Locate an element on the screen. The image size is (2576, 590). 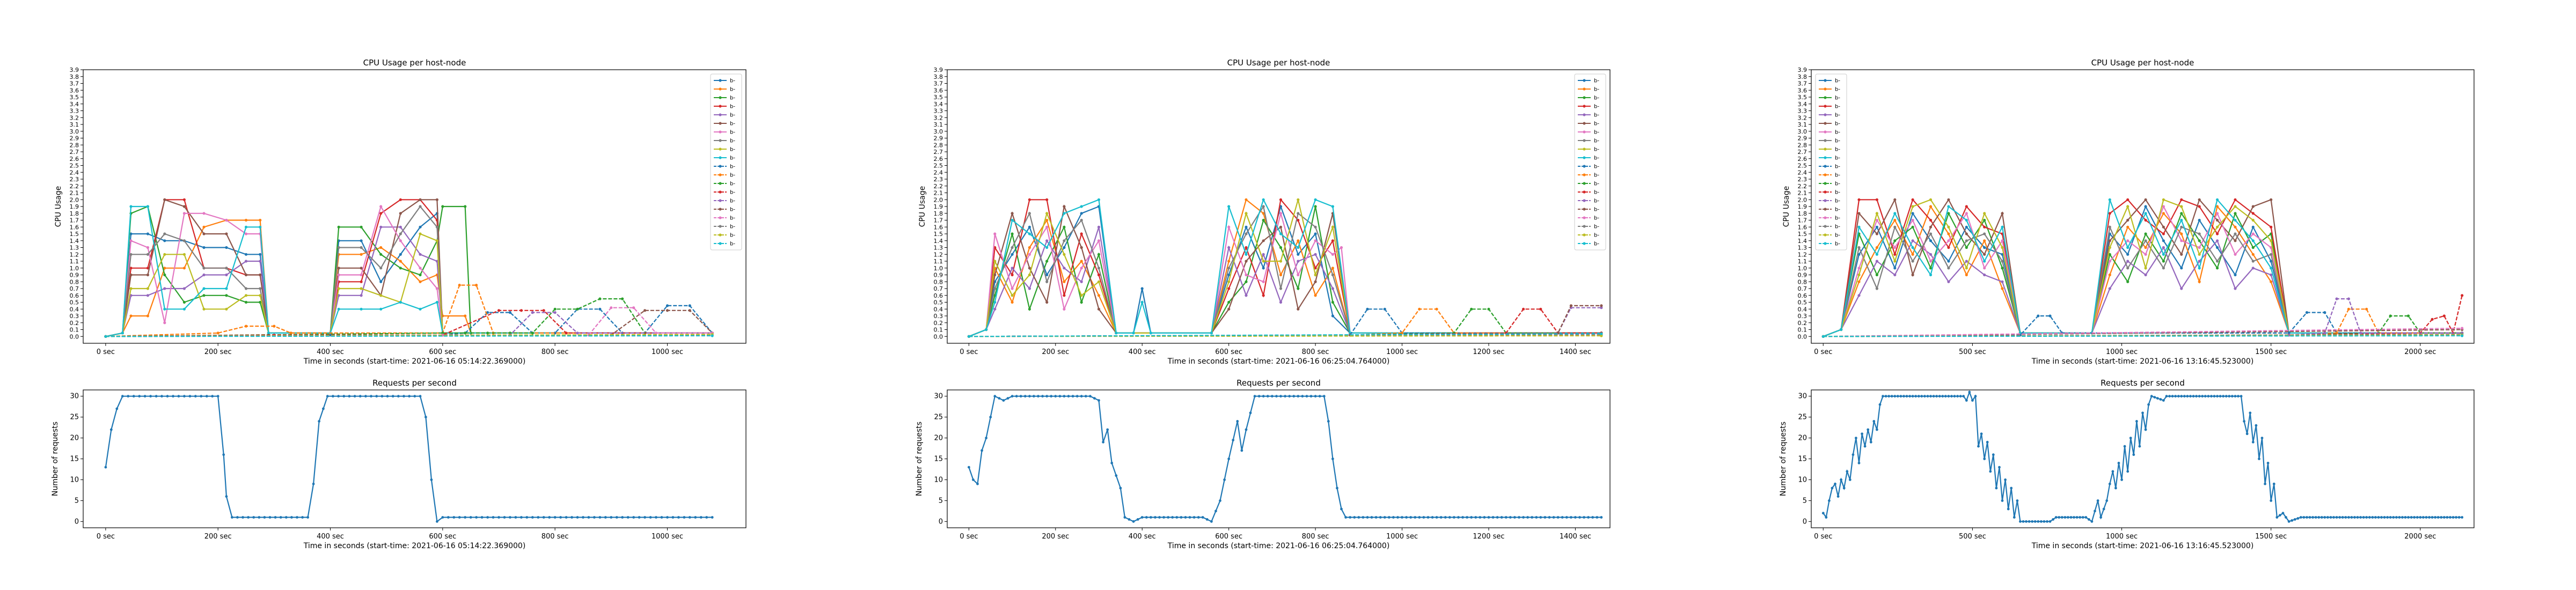
x-tick-label: 1000 sec is located at coordinates (1402, 352).